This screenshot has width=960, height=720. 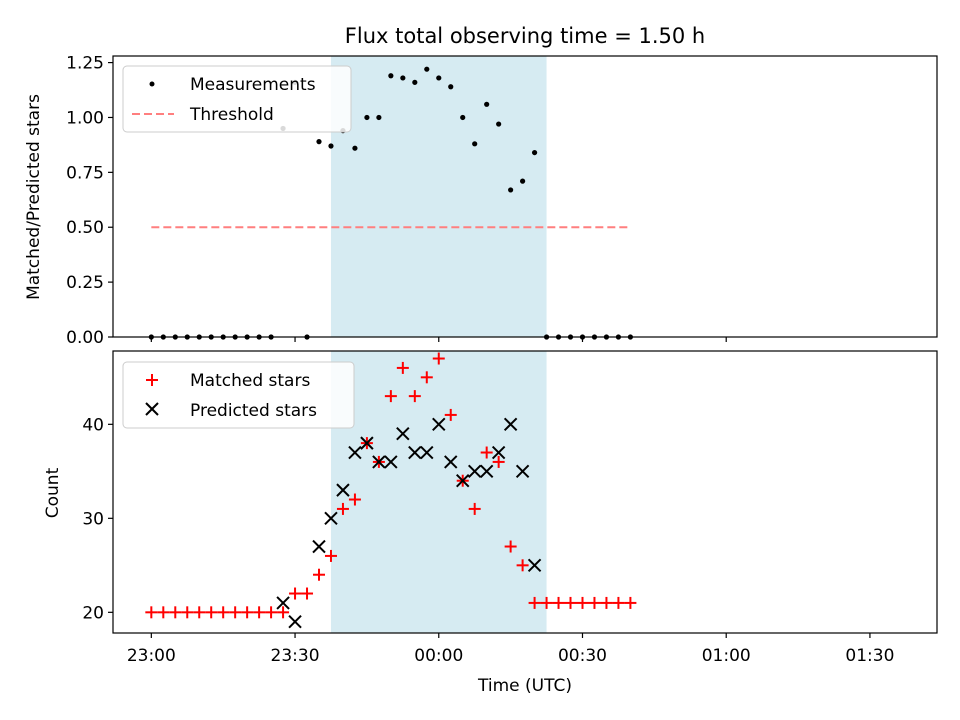 I want to click on top-legend-box, so click(x=237, y=99).